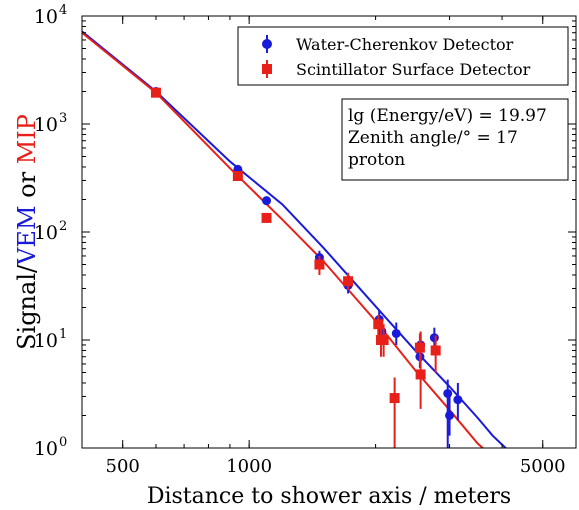  I want to click on y-tick-exponent: 0, so click(63, 442).